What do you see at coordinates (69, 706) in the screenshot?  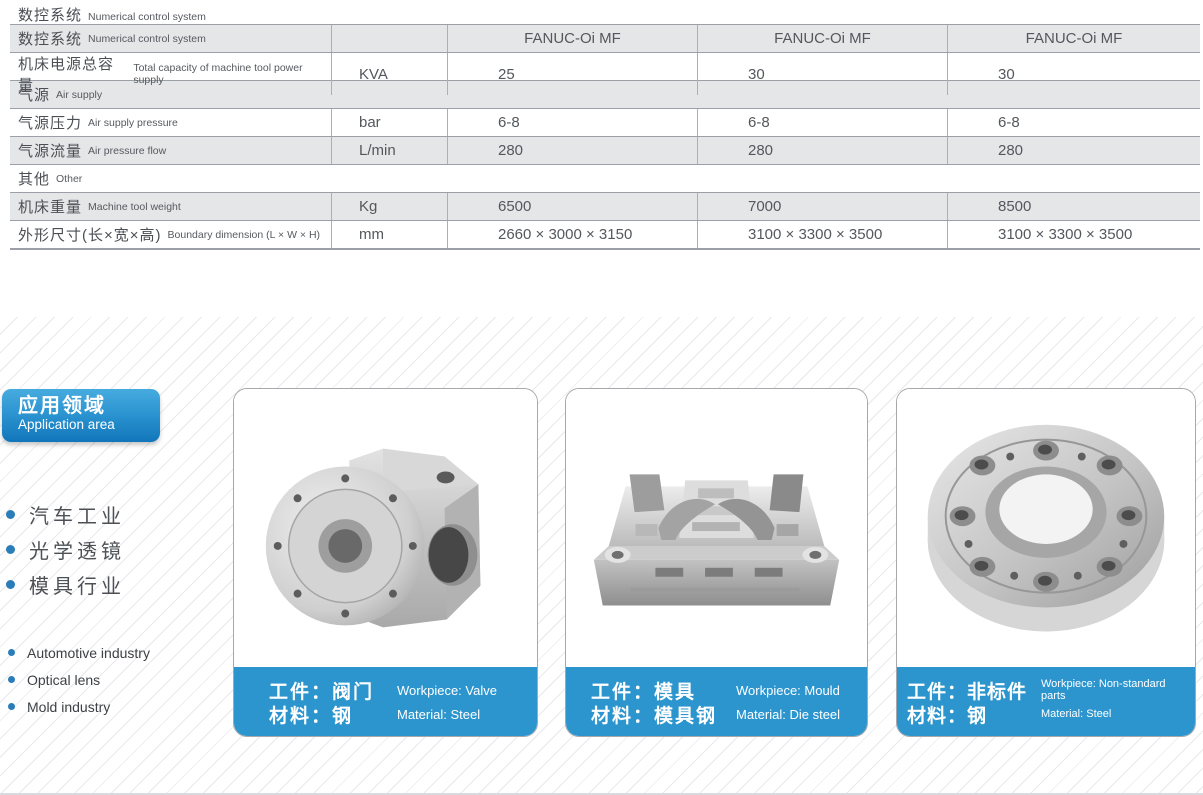 I see `list-item-label: Mold industry` at bounding box center [69, 706].